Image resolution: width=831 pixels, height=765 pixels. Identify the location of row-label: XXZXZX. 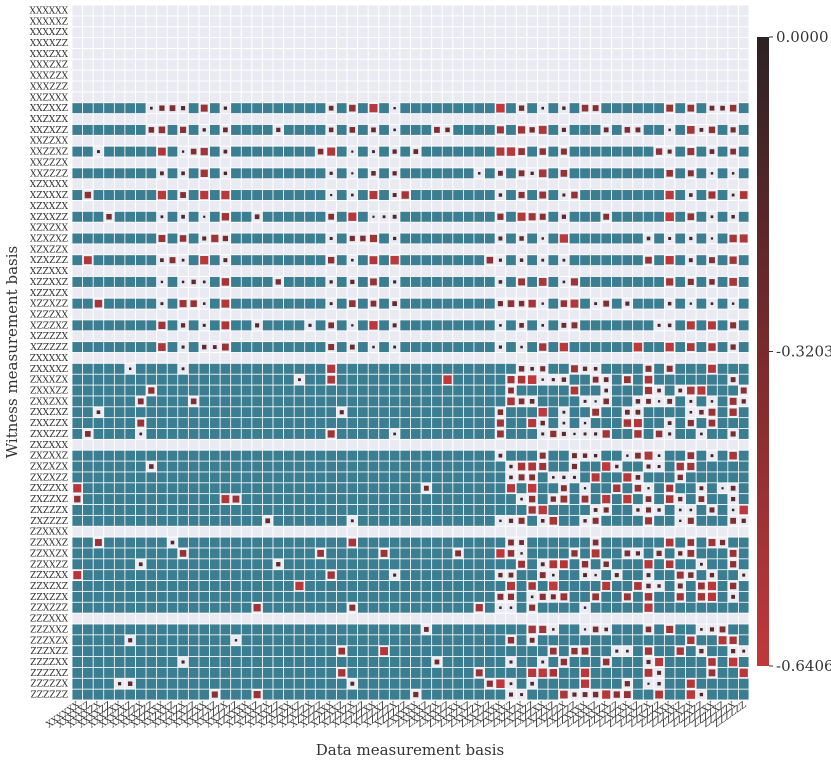
(49, 120).